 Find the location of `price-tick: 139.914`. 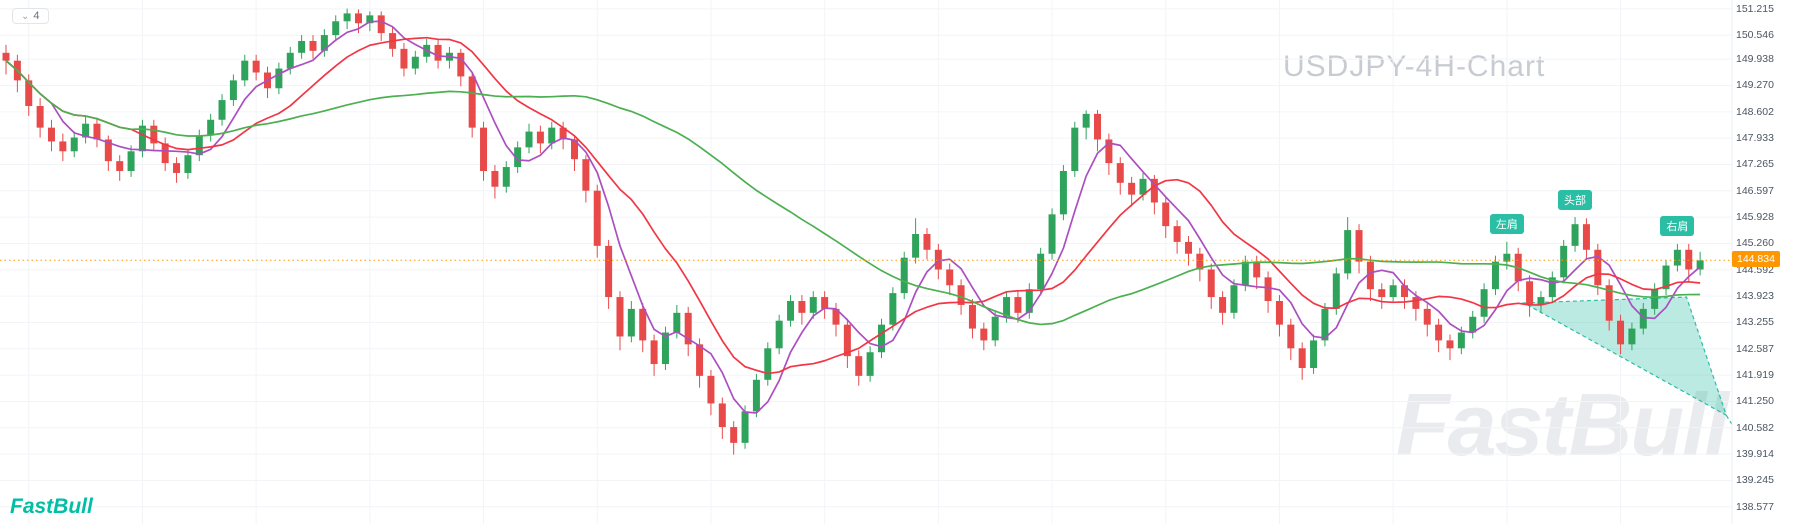

price-tick: 139.914 is located at coordinates (1755, 454).